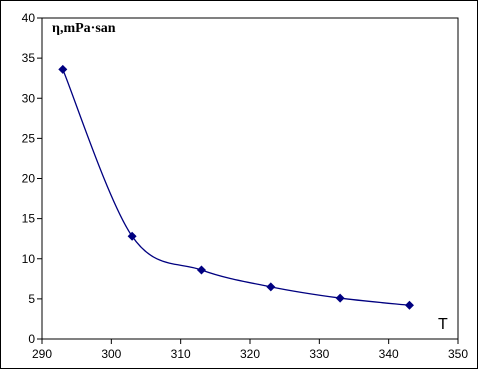 The width and height of the screenshot is (478, 369). I want to click on y-tick-label: 25, so click(29, 138).